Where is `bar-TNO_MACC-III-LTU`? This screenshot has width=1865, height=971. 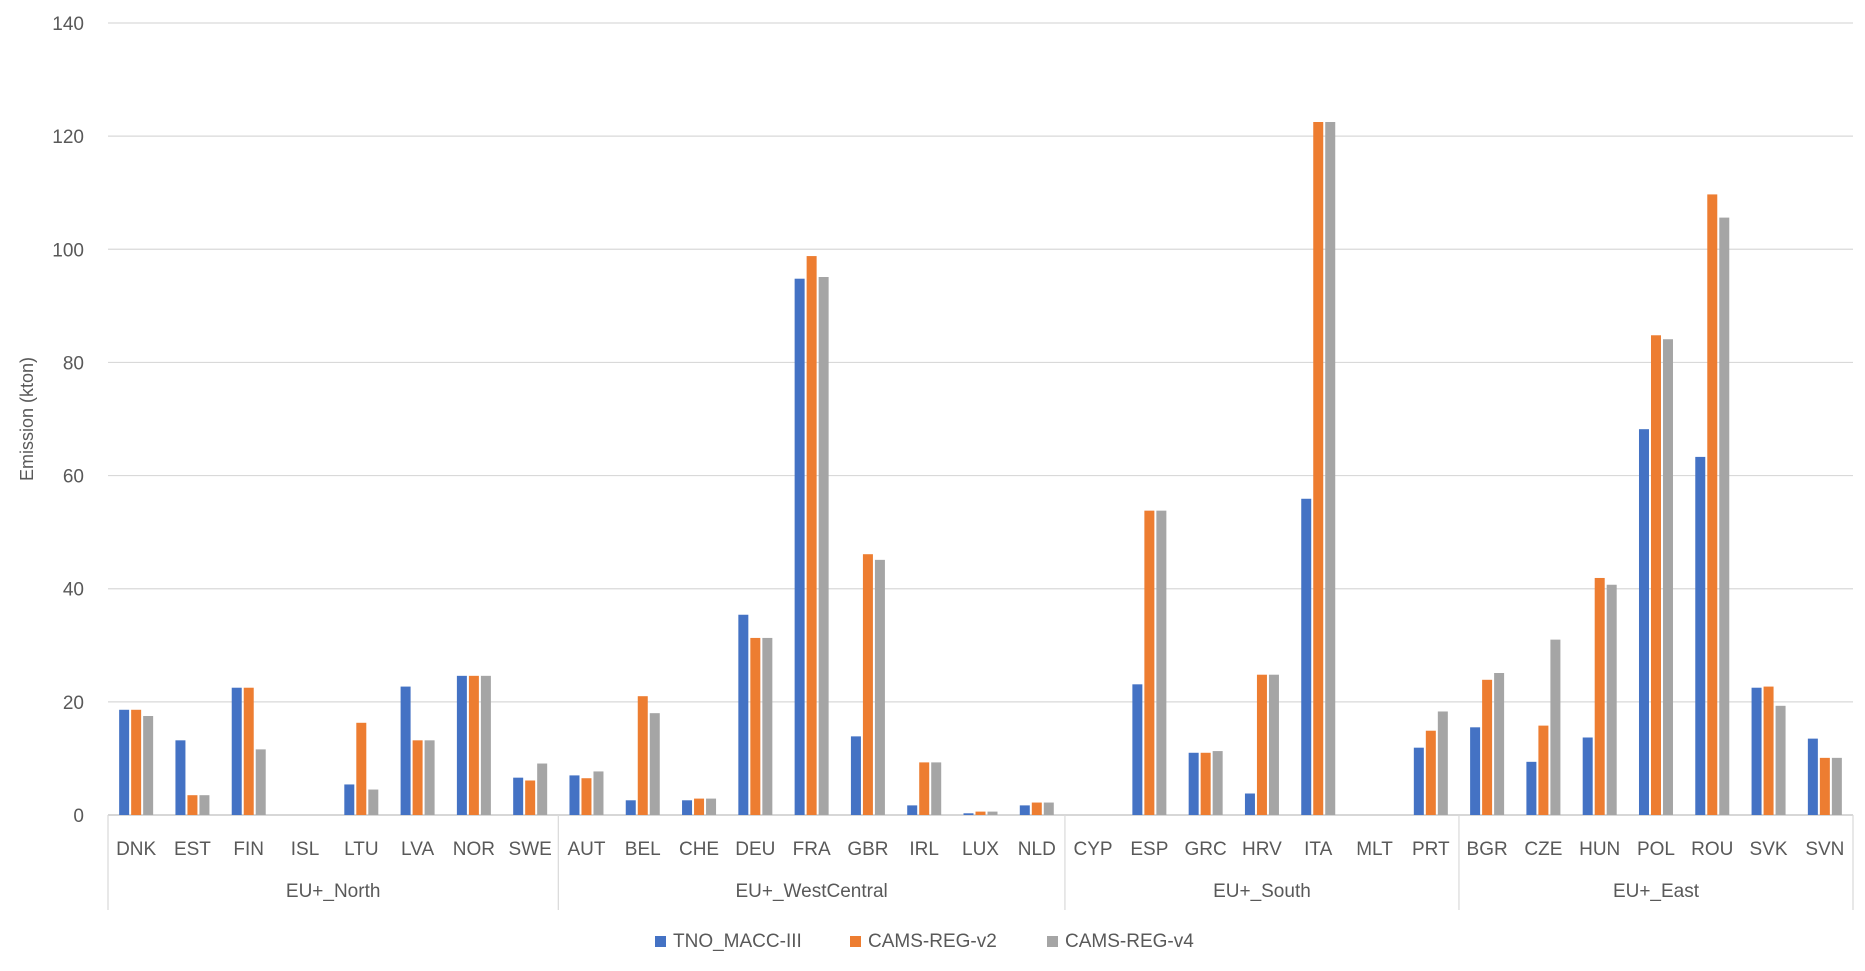
bar-TNO_MACC-III-LTU is located at coordinates (349, 799).